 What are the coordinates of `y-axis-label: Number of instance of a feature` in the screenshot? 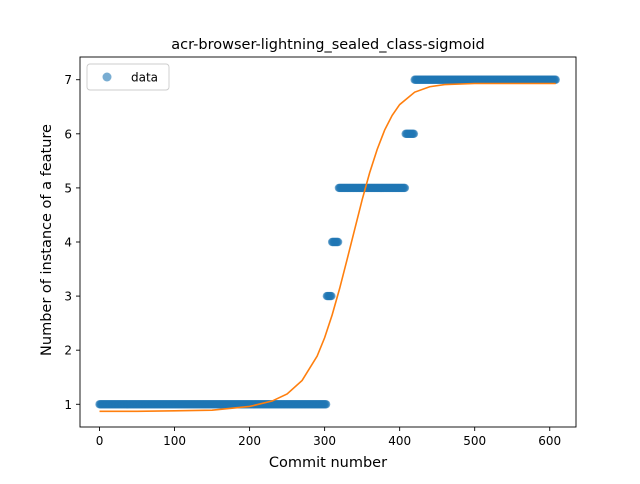 It's located at (47, 240).